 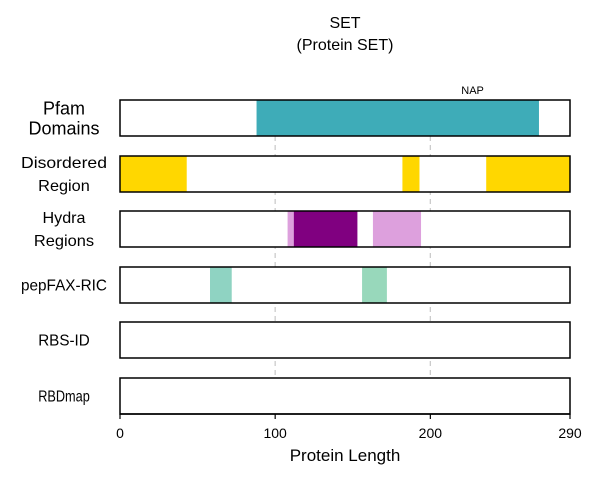 I want to click on x-axis: 0 100 200 290, so click(x=349, y=427).